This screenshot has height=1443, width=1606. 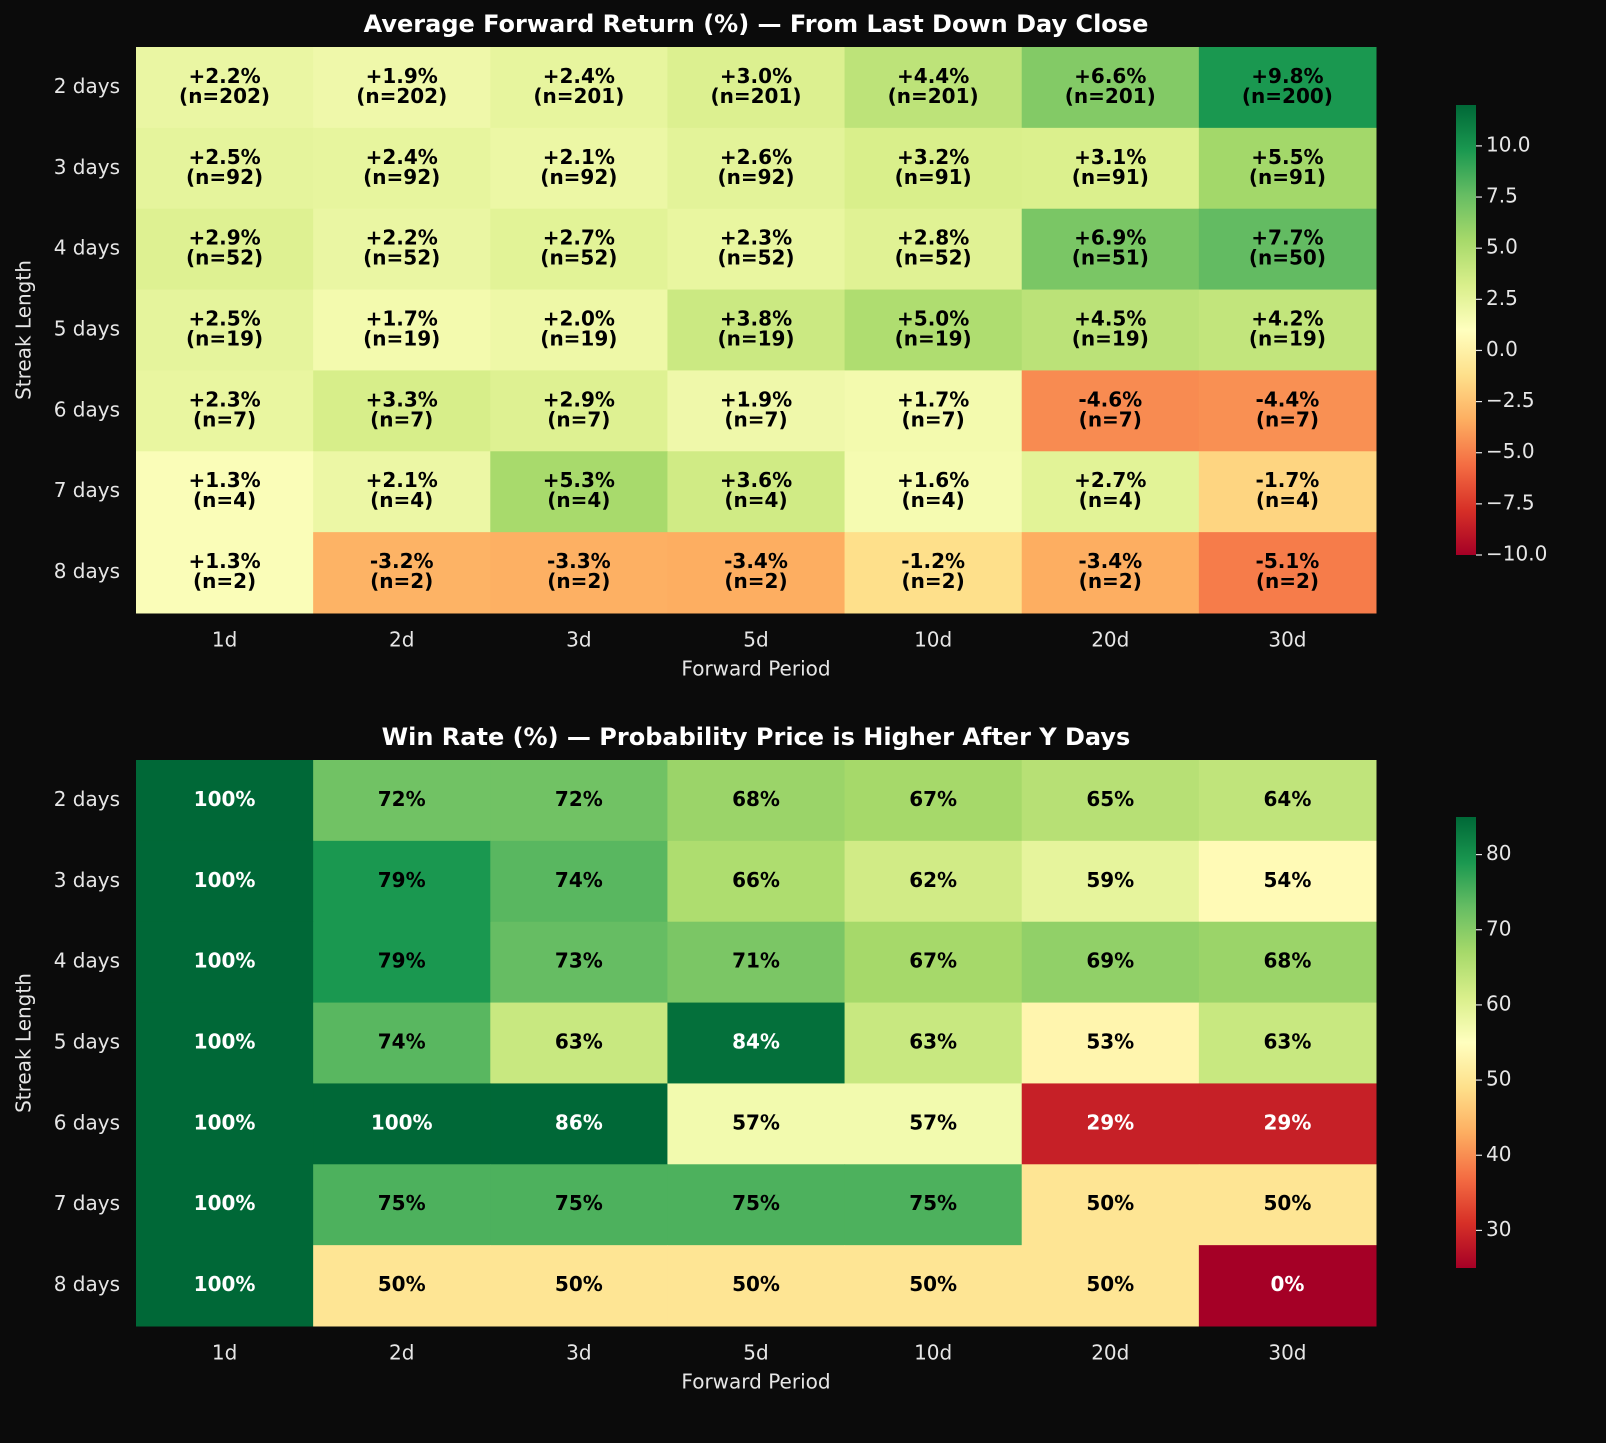 What do you see at coordinates (1510, 451) in the screenshot?
I see `colorbar-tick-label: −5.0` at bounding box center [1510, 451].